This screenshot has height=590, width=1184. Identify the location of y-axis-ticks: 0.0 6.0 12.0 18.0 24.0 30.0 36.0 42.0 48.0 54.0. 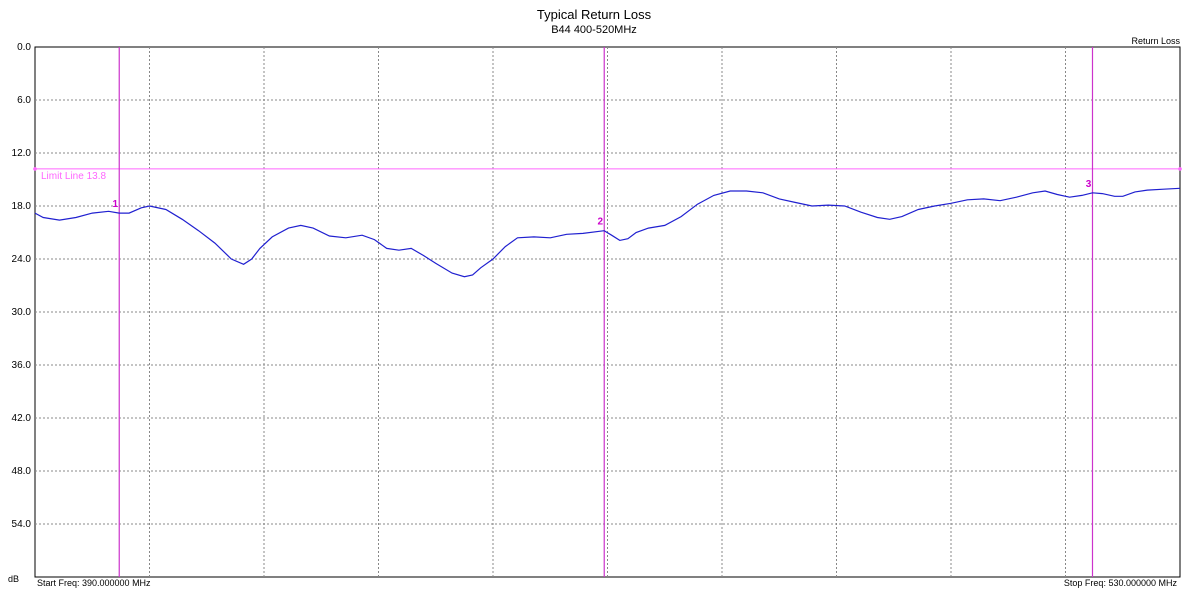
(22, 286).